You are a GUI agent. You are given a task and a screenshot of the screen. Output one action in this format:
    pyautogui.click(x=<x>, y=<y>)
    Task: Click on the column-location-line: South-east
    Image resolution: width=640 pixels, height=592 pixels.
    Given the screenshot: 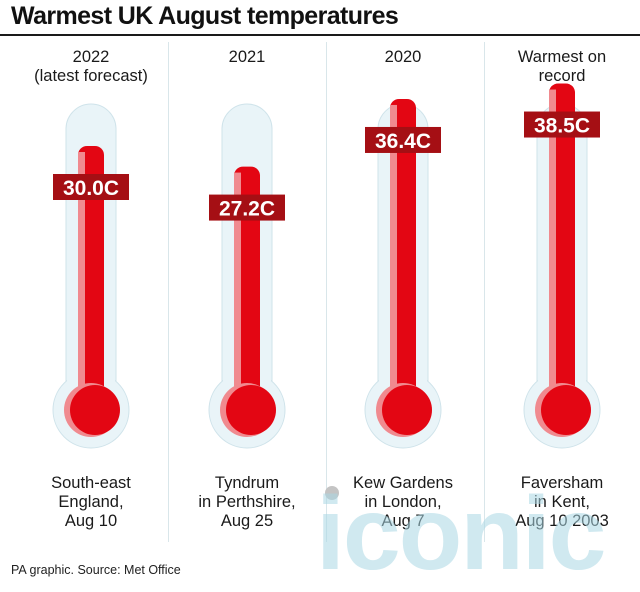 What is the action you would take?
    pyautogui.click(x=91, y=483)
    